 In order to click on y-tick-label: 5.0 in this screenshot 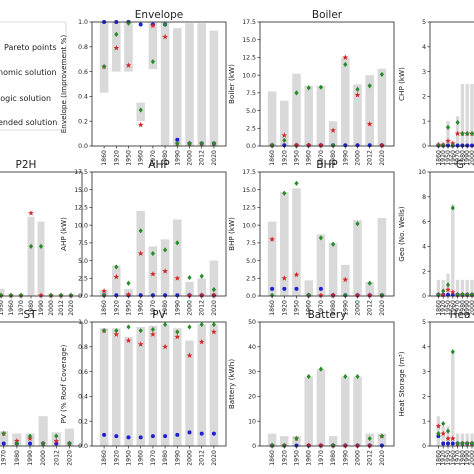, I will do `click(83, 261)`.